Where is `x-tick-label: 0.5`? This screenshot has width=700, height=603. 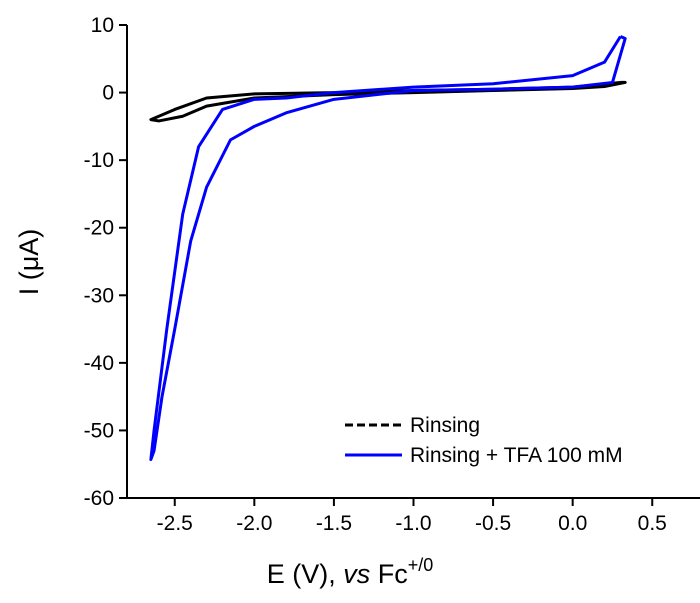
x-tick-label: 0.5 is located at coordinates (652, 523).